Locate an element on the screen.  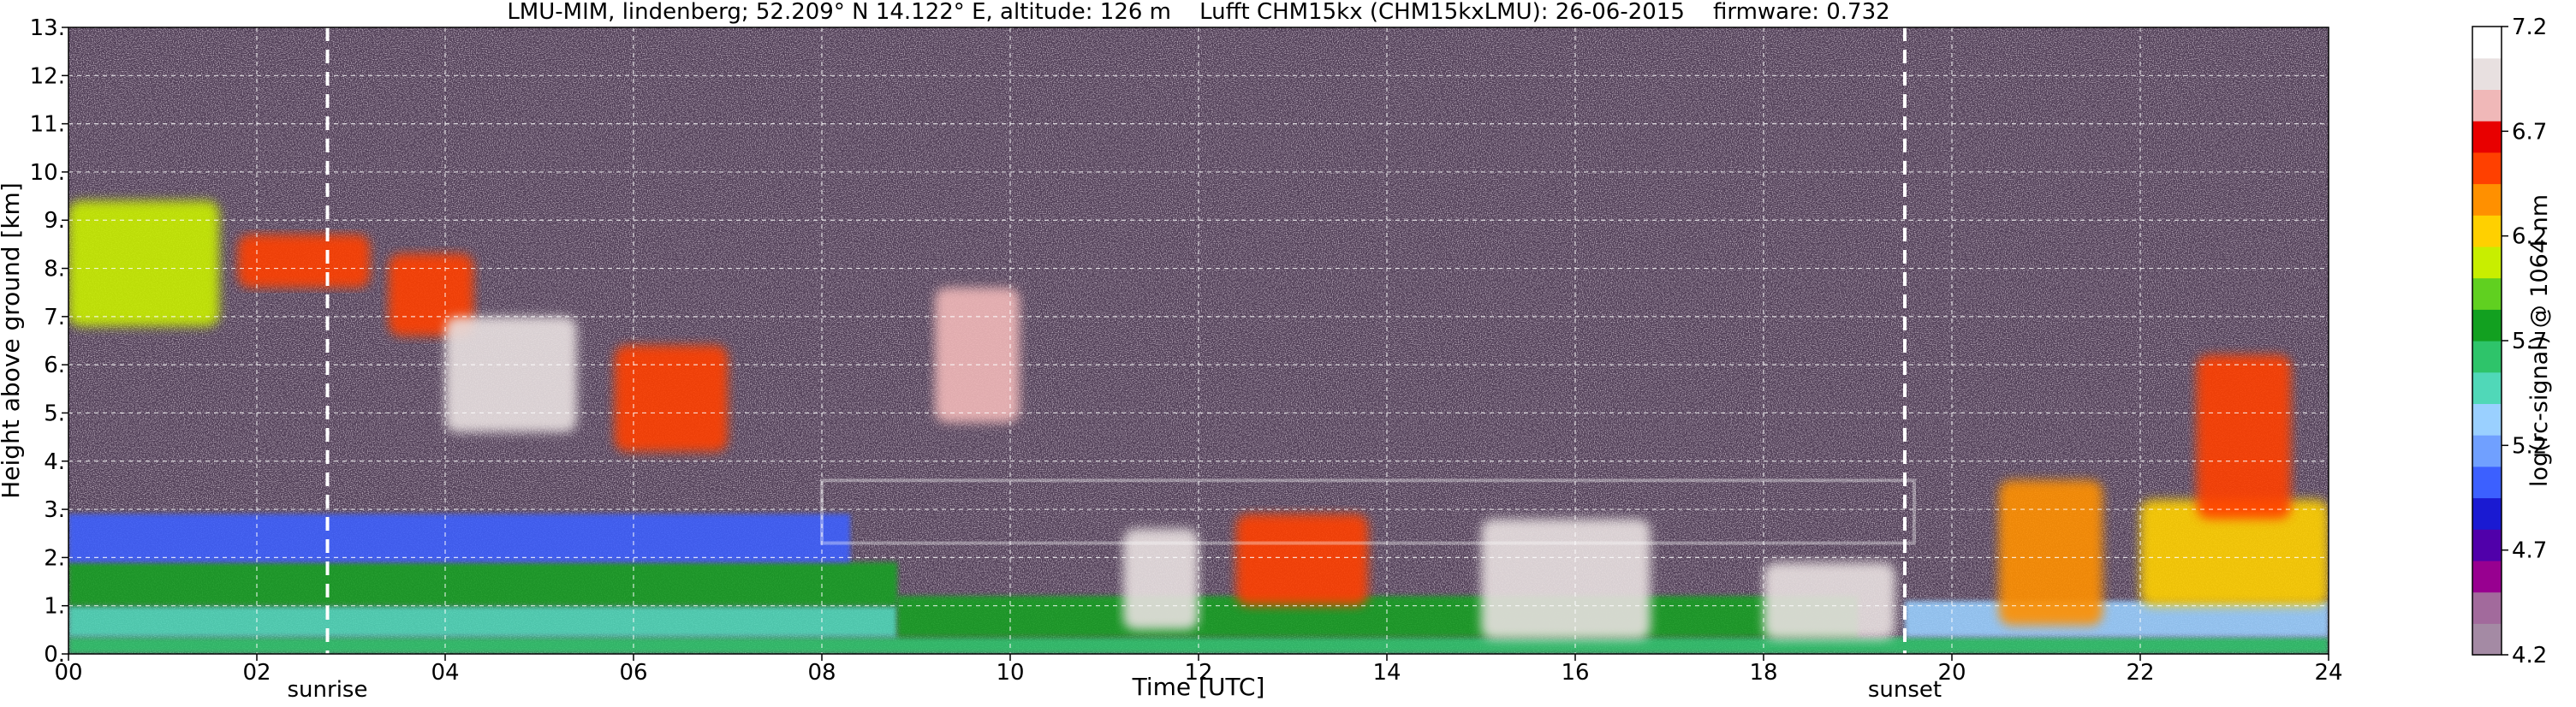
y-tick-label: 9. is located at coordinates (55, 221).